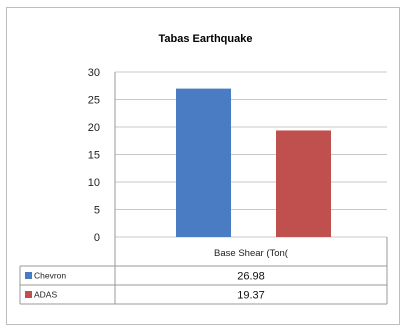 This screenshot has width=411, height=332. What do you see at coordinates (94, 183) in the screenshot?
I see `y-tick-label: 10` at bounding box center [94, 183].